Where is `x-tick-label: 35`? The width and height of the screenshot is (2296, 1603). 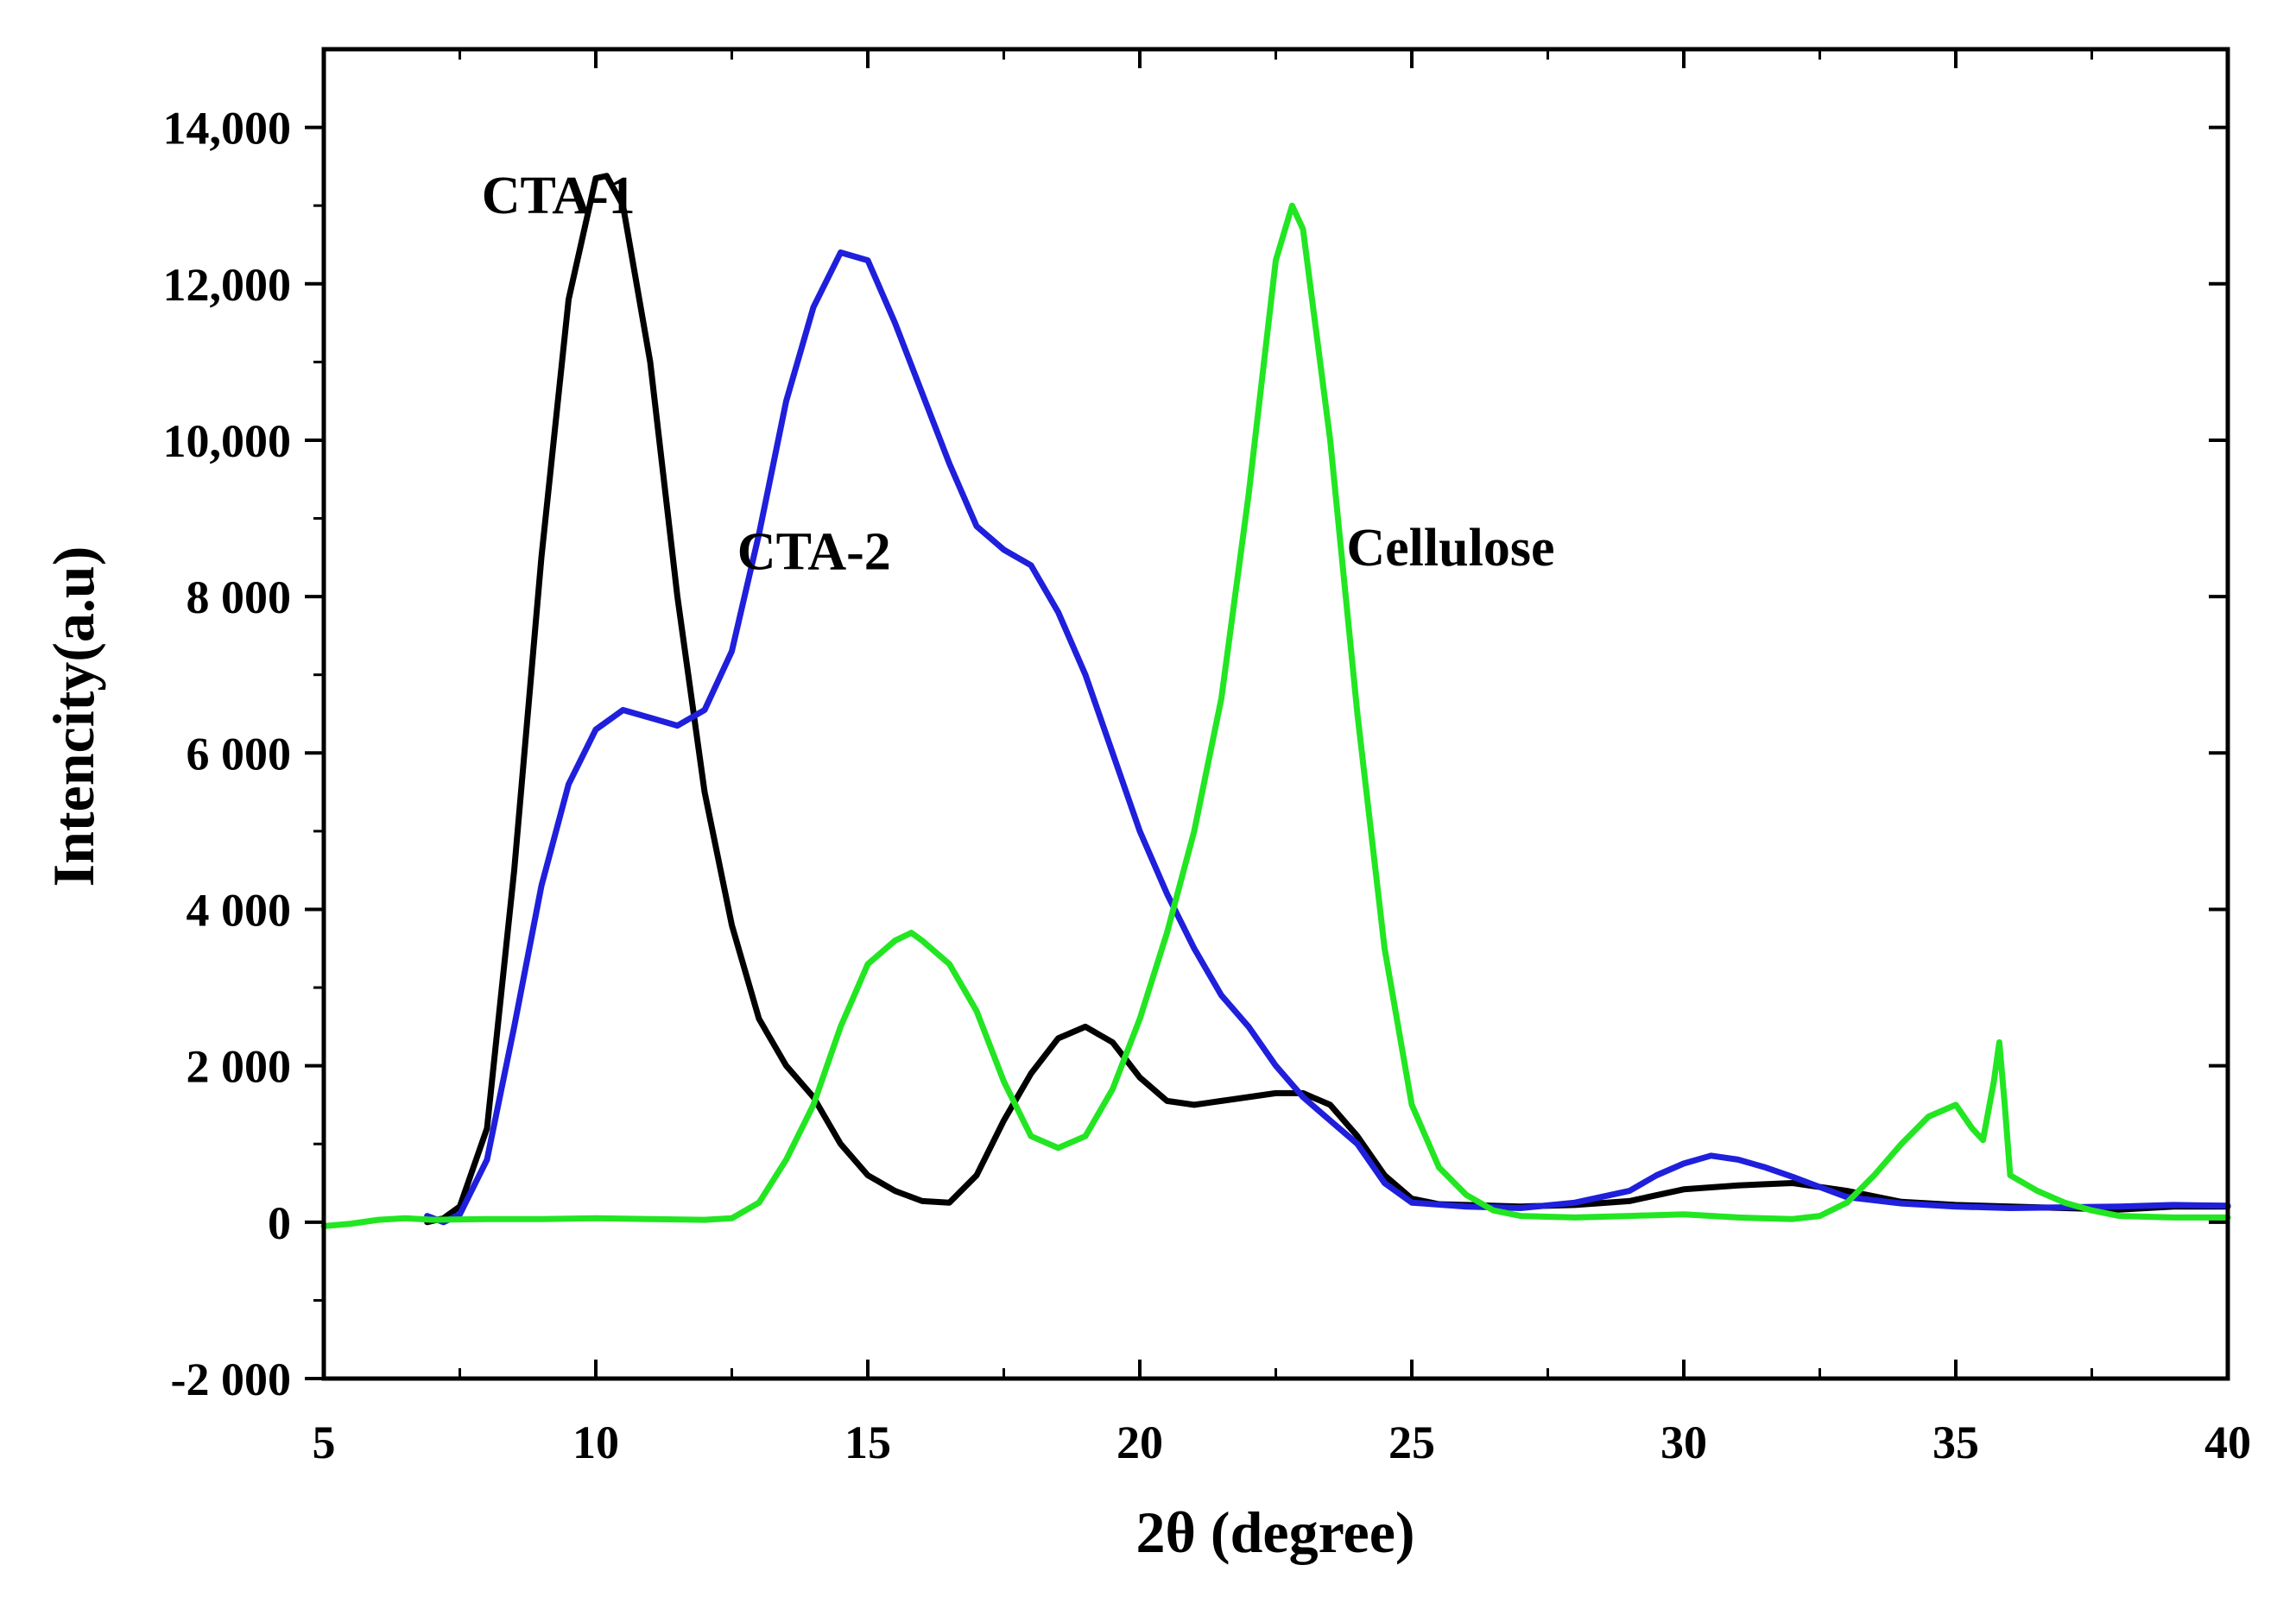 x-tick-label: 35 is located at coordinates (1955, 1442).